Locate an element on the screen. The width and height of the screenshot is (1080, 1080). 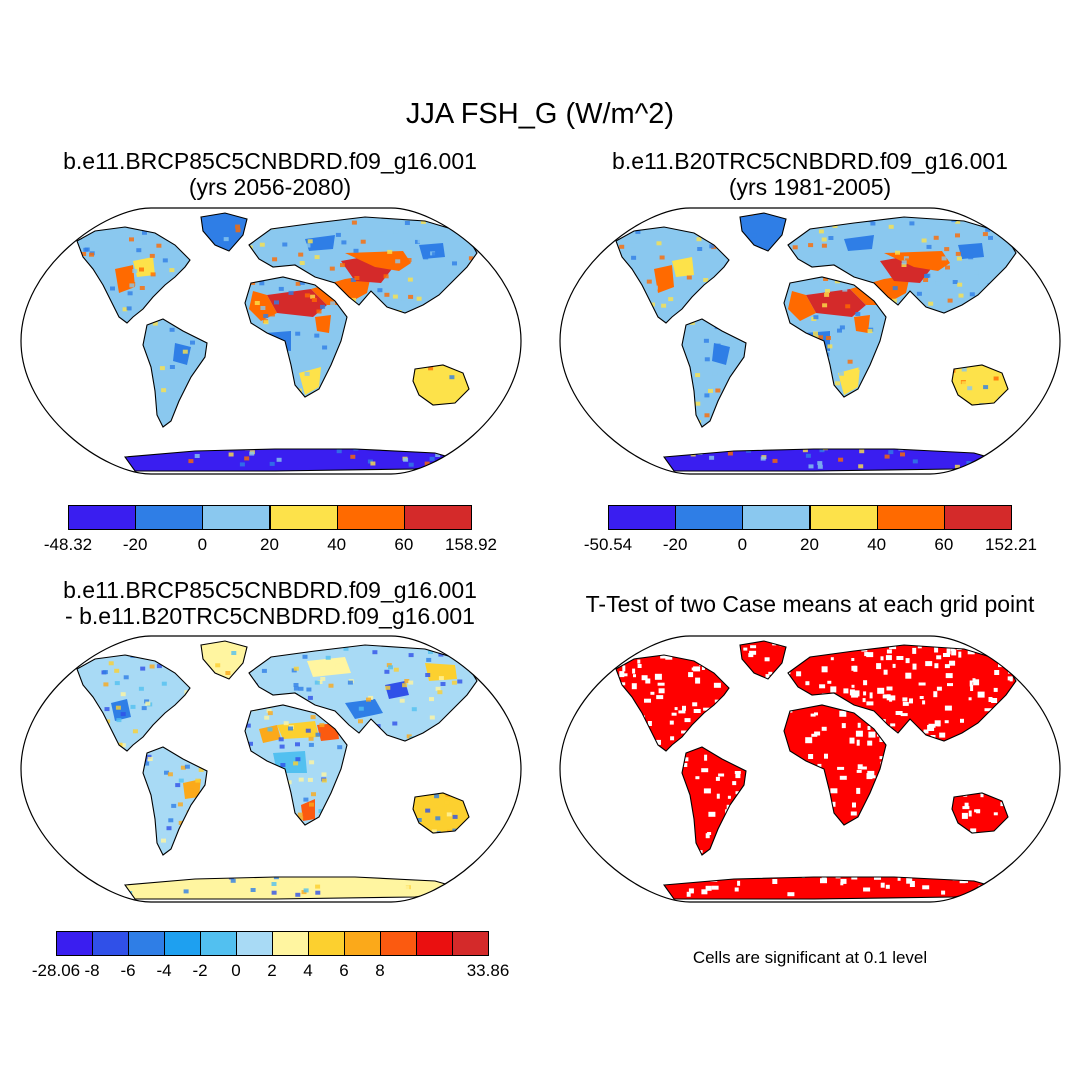
map-ttest is located at coordinates (810, 769).